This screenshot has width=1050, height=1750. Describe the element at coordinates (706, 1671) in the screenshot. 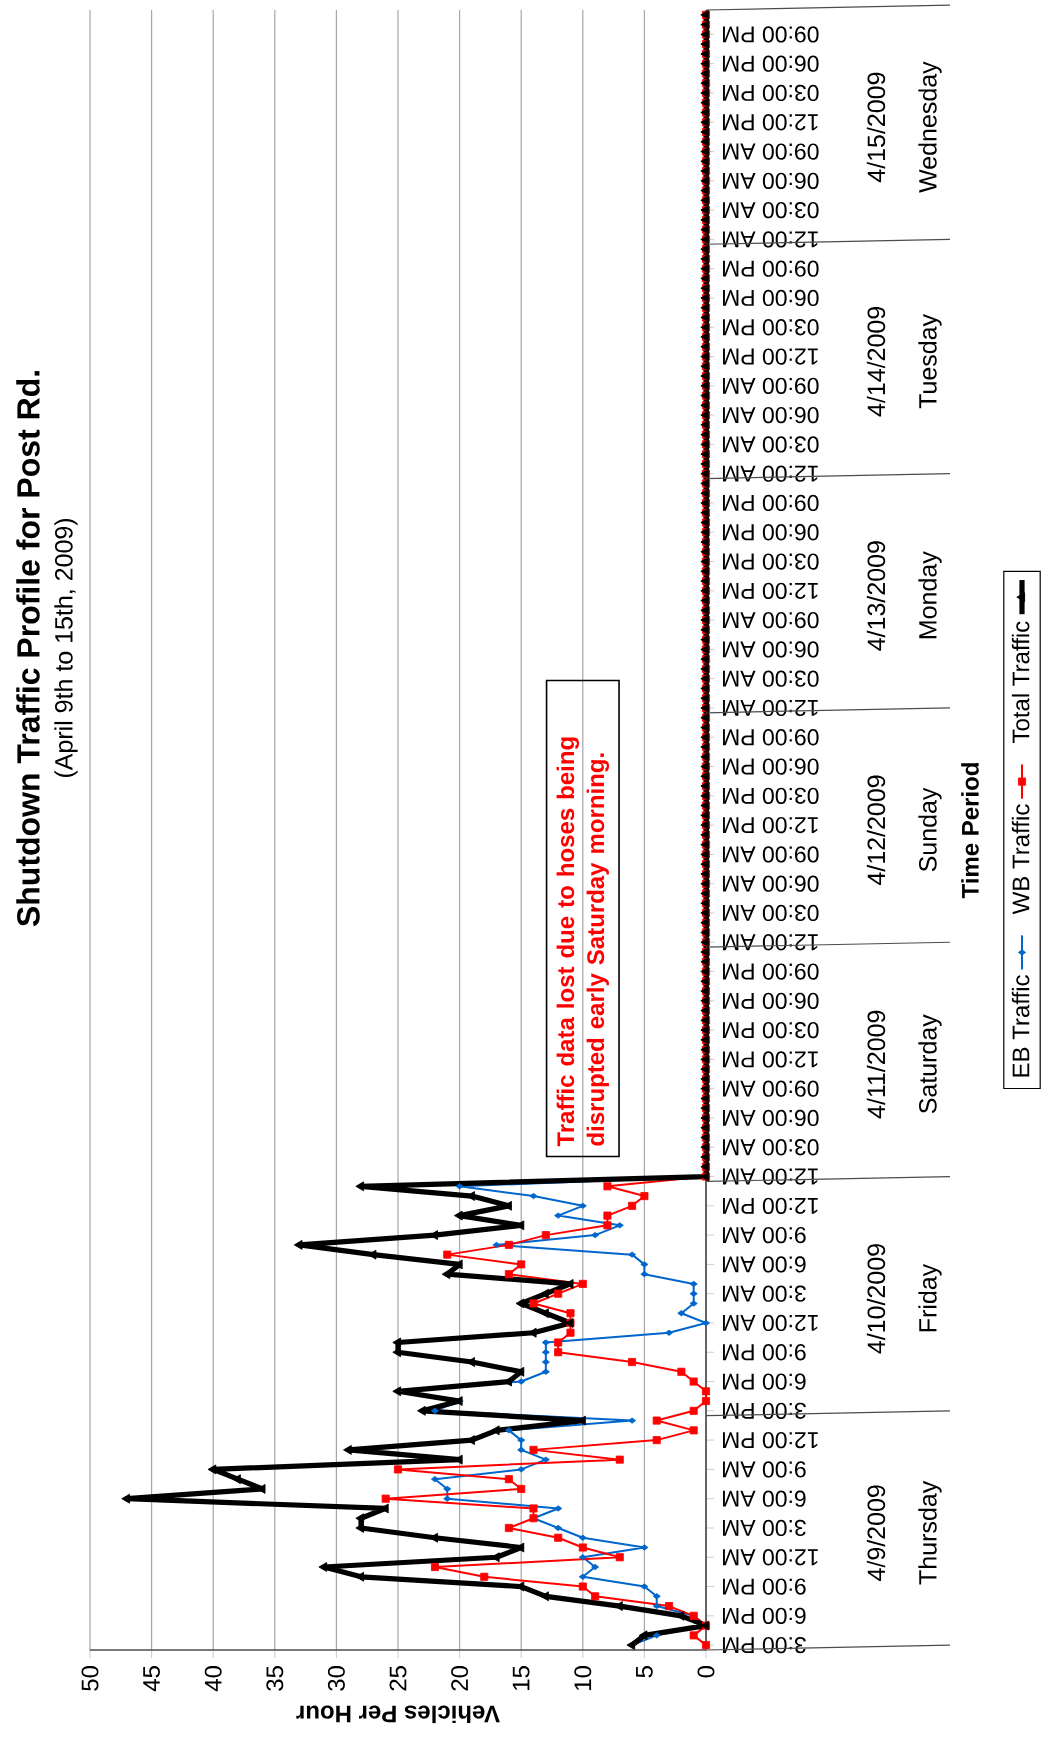

I see `x-tick-label: 0` at that location.